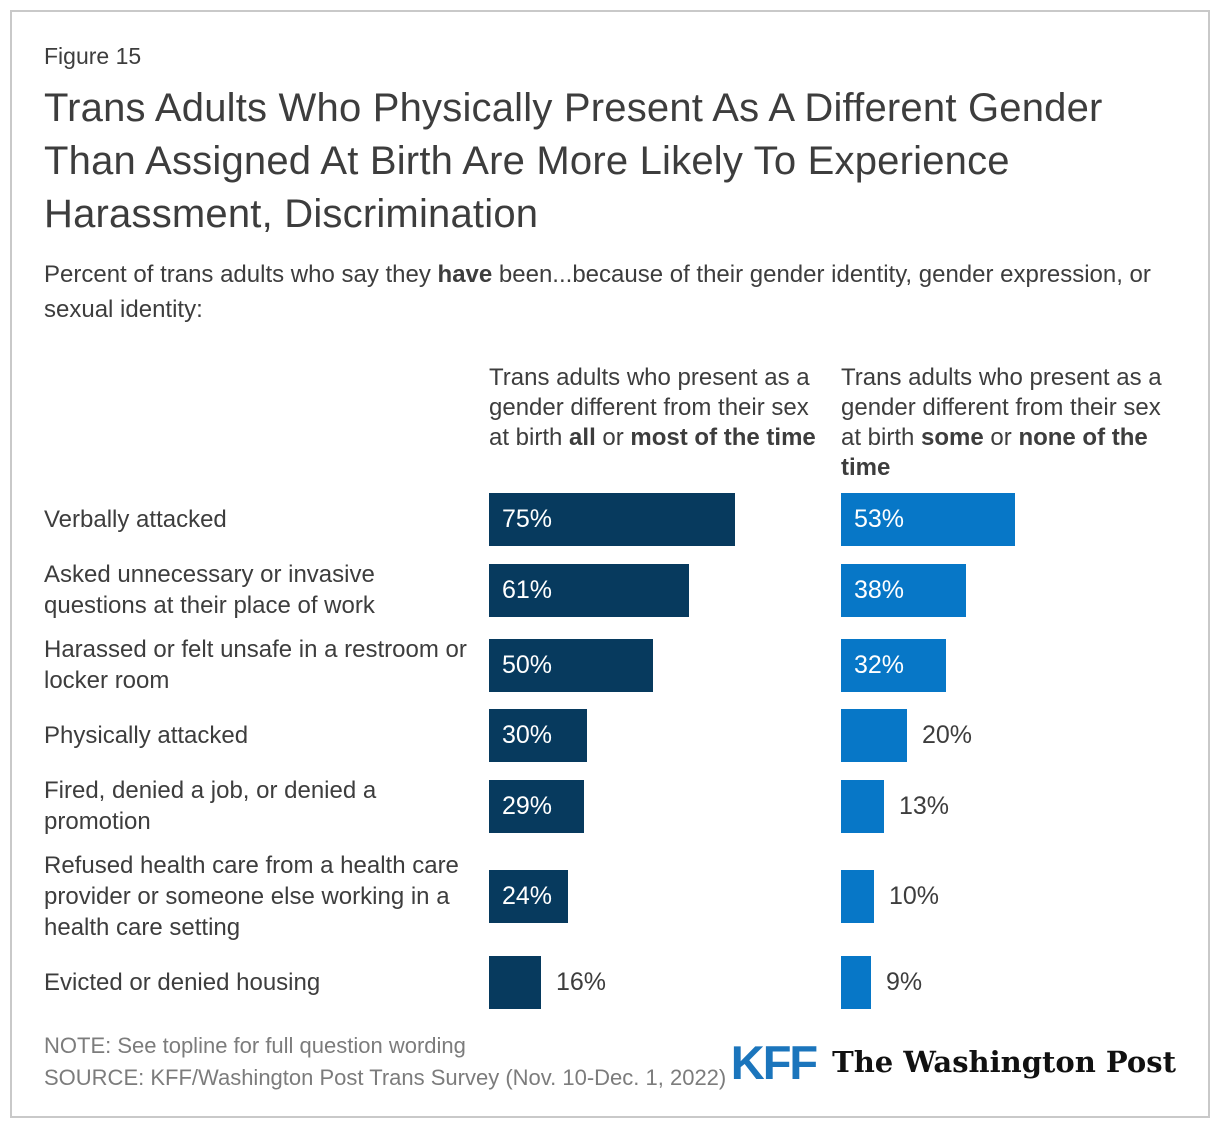 Image resolution: width=1220 pixels, height=1130 pixels. Describe the element at coordinates (589, 590) in the screenshot. I see `bar-series1: 61%` at that location.